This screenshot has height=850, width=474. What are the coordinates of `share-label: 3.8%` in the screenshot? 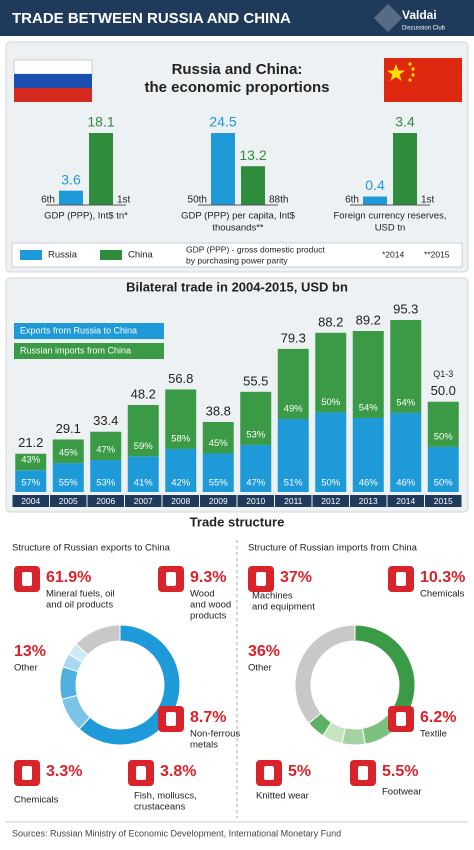 It's located at (178, 771).